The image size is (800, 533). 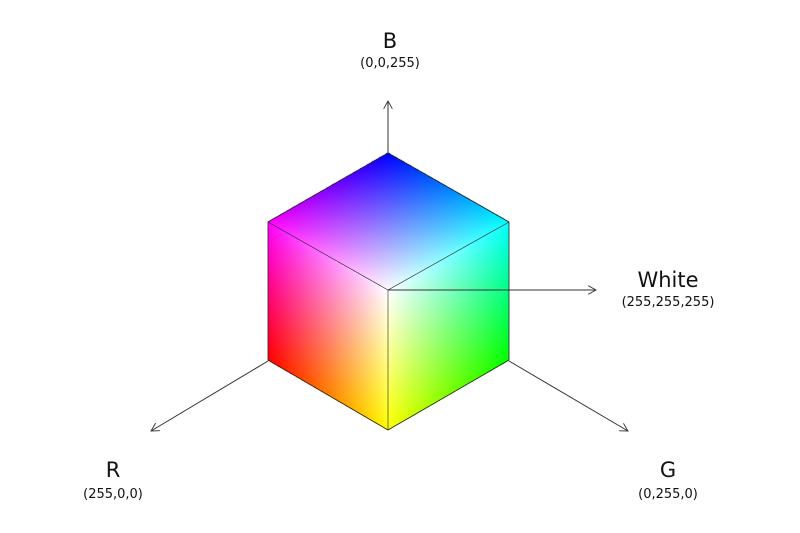 What do you see at coordinates (668, 280) in the screenshot?
I see `white-label: White` at bounding box center [668, 280].